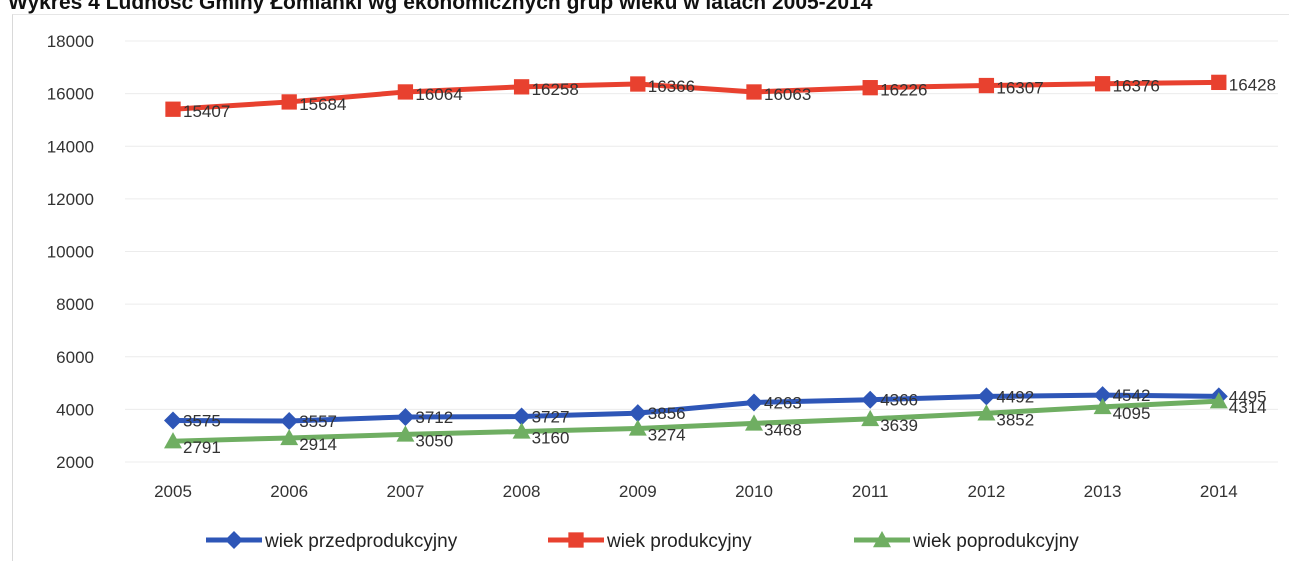  What do you see at coordinates (1219, 82) in the screenshot?
I see `series-1-point-2014` at bounding box center [1219, 82].